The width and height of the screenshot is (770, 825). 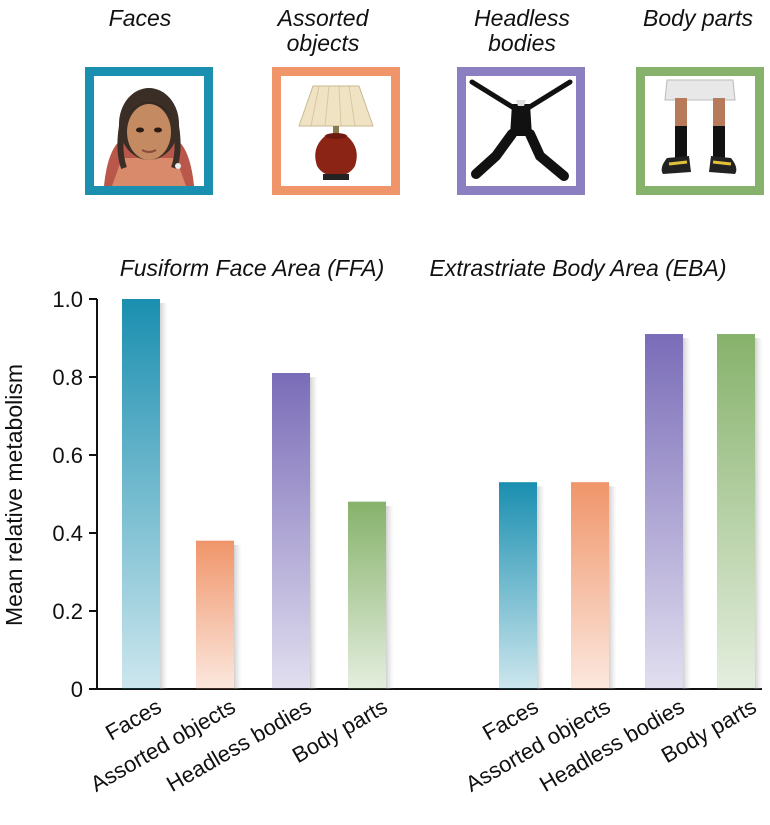 I want to click on stimulus-frame-assorted-objects, so click(x=336, y=131).